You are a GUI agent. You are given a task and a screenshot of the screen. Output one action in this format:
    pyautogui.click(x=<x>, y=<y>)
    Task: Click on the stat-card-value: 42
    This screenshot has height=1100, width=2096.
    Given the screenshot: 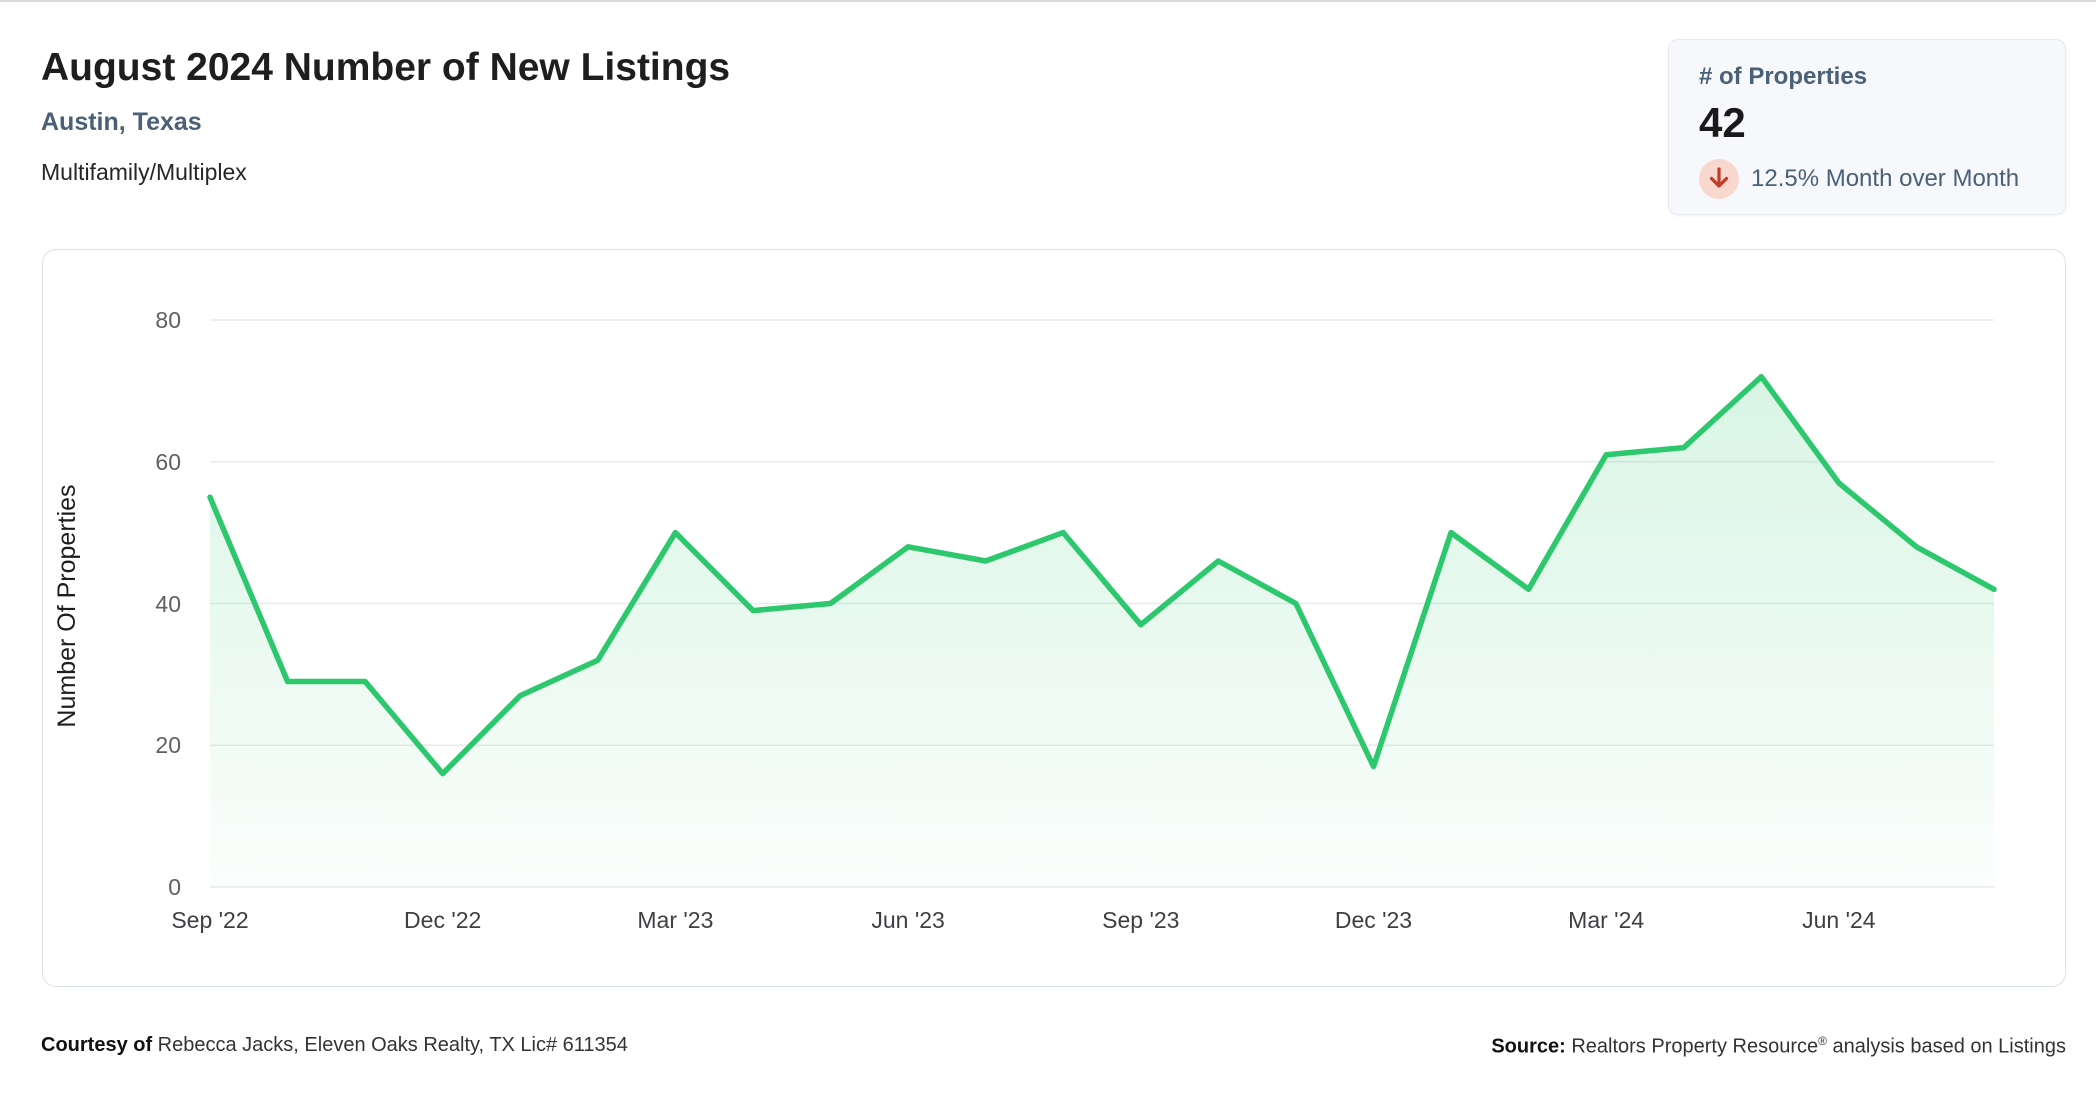 What is the action you would take?
    pyautogui.click(x=1722, y=122)
    